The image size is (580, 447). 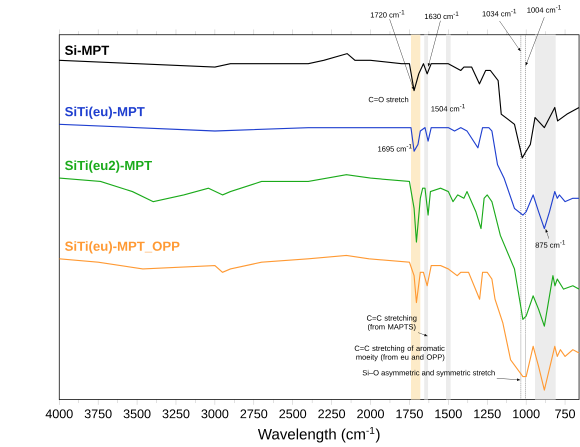 What do you see at coordinates (409, 413) in the screenshot?
I see `x-tick-label: 1750` at bounding box center [409, 413].